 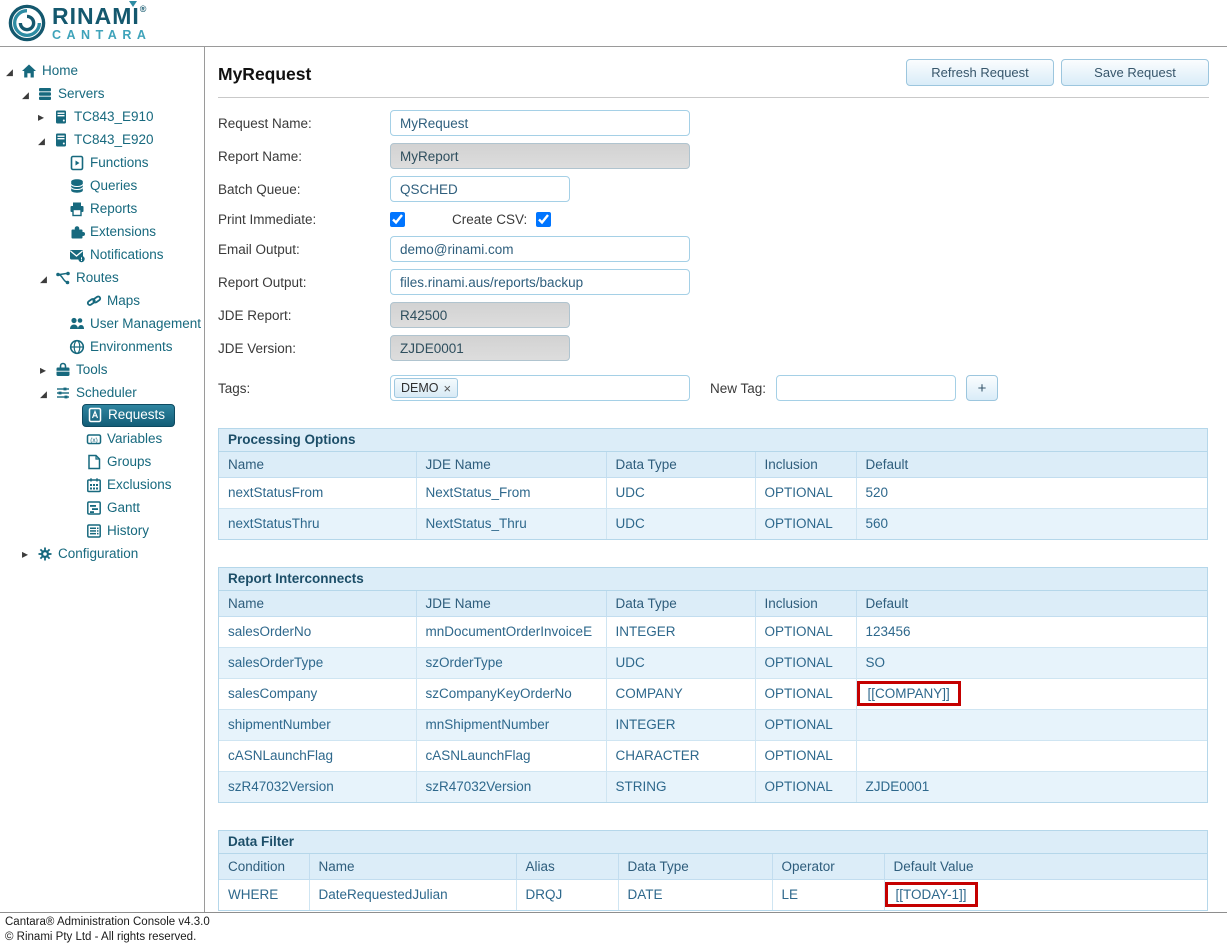 I want to click on mail-icon, so click(x=77, y=255).